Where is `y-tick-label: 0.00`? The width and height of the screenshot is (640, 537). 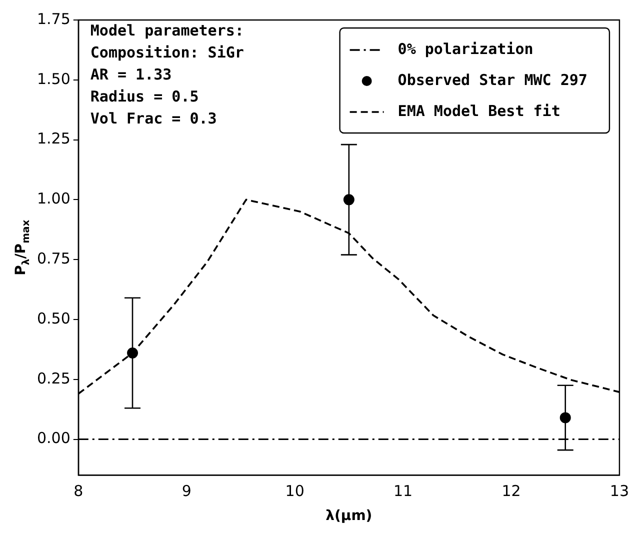
y-tick-label: 0.00 is located at coordinates (53, 438).